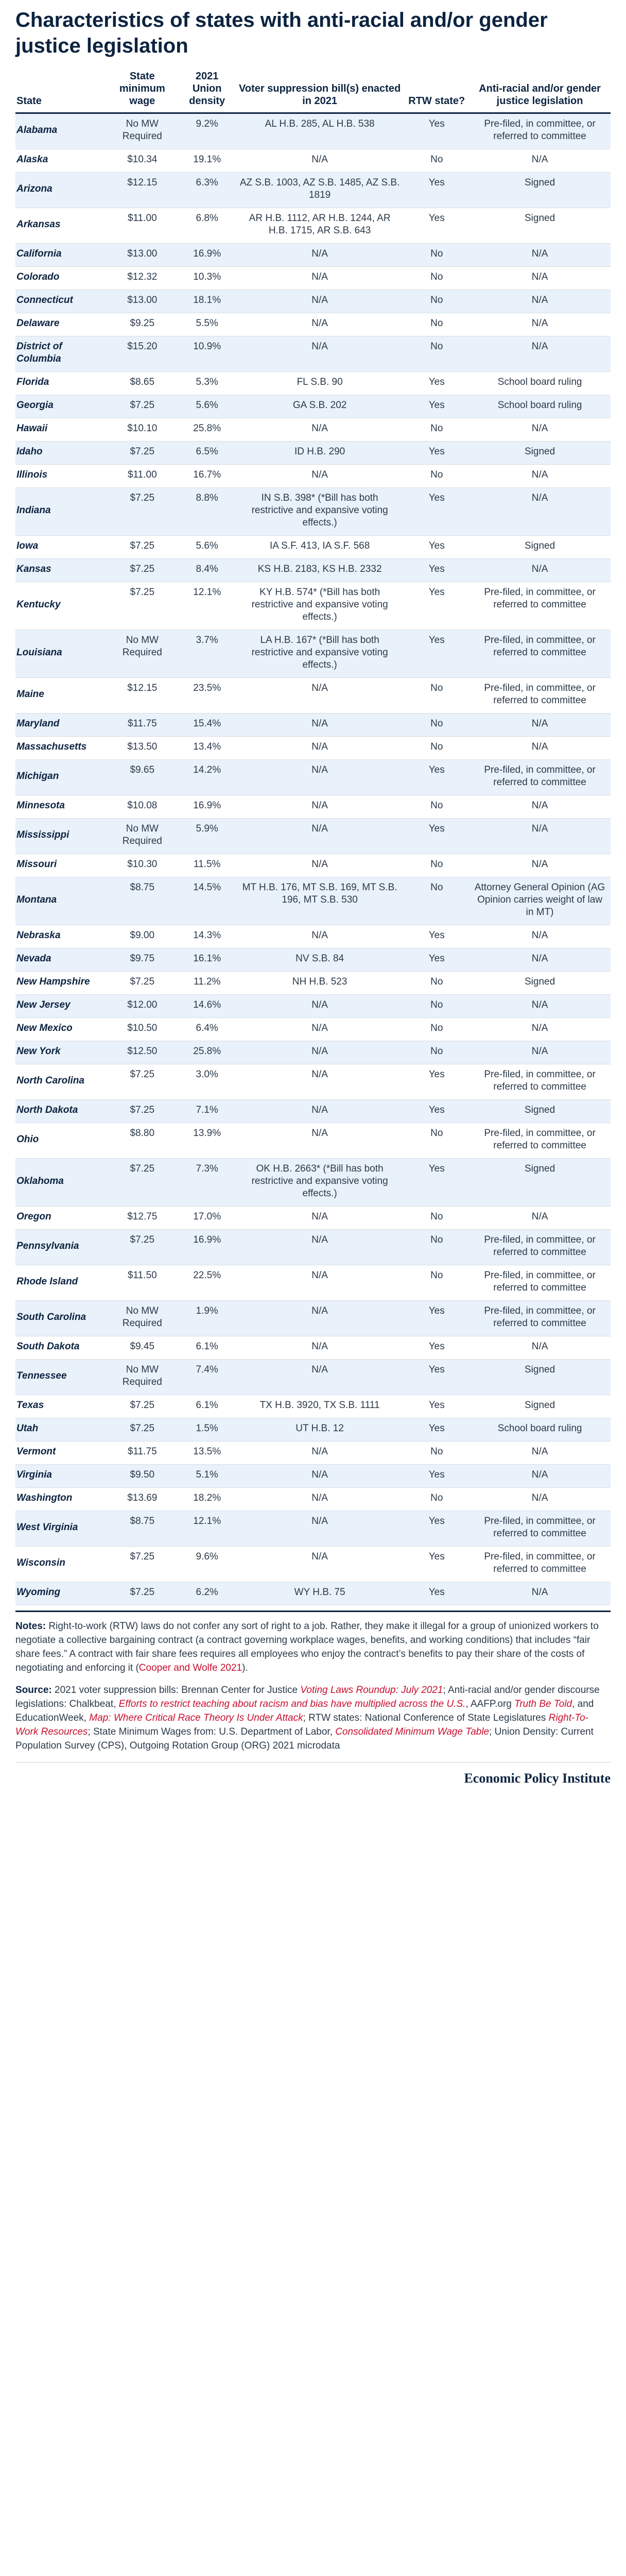 This screenshot has height=2576, width=626. Describe the element at coordinates (60, 324) in the screenshot. I see `state-cell: Delaware` at that location.